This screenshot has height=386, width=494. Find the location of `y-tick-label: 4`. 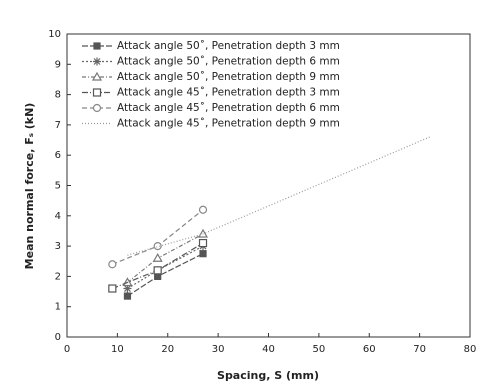

y-tick-label: 4 is located at coordinates (58, 216).